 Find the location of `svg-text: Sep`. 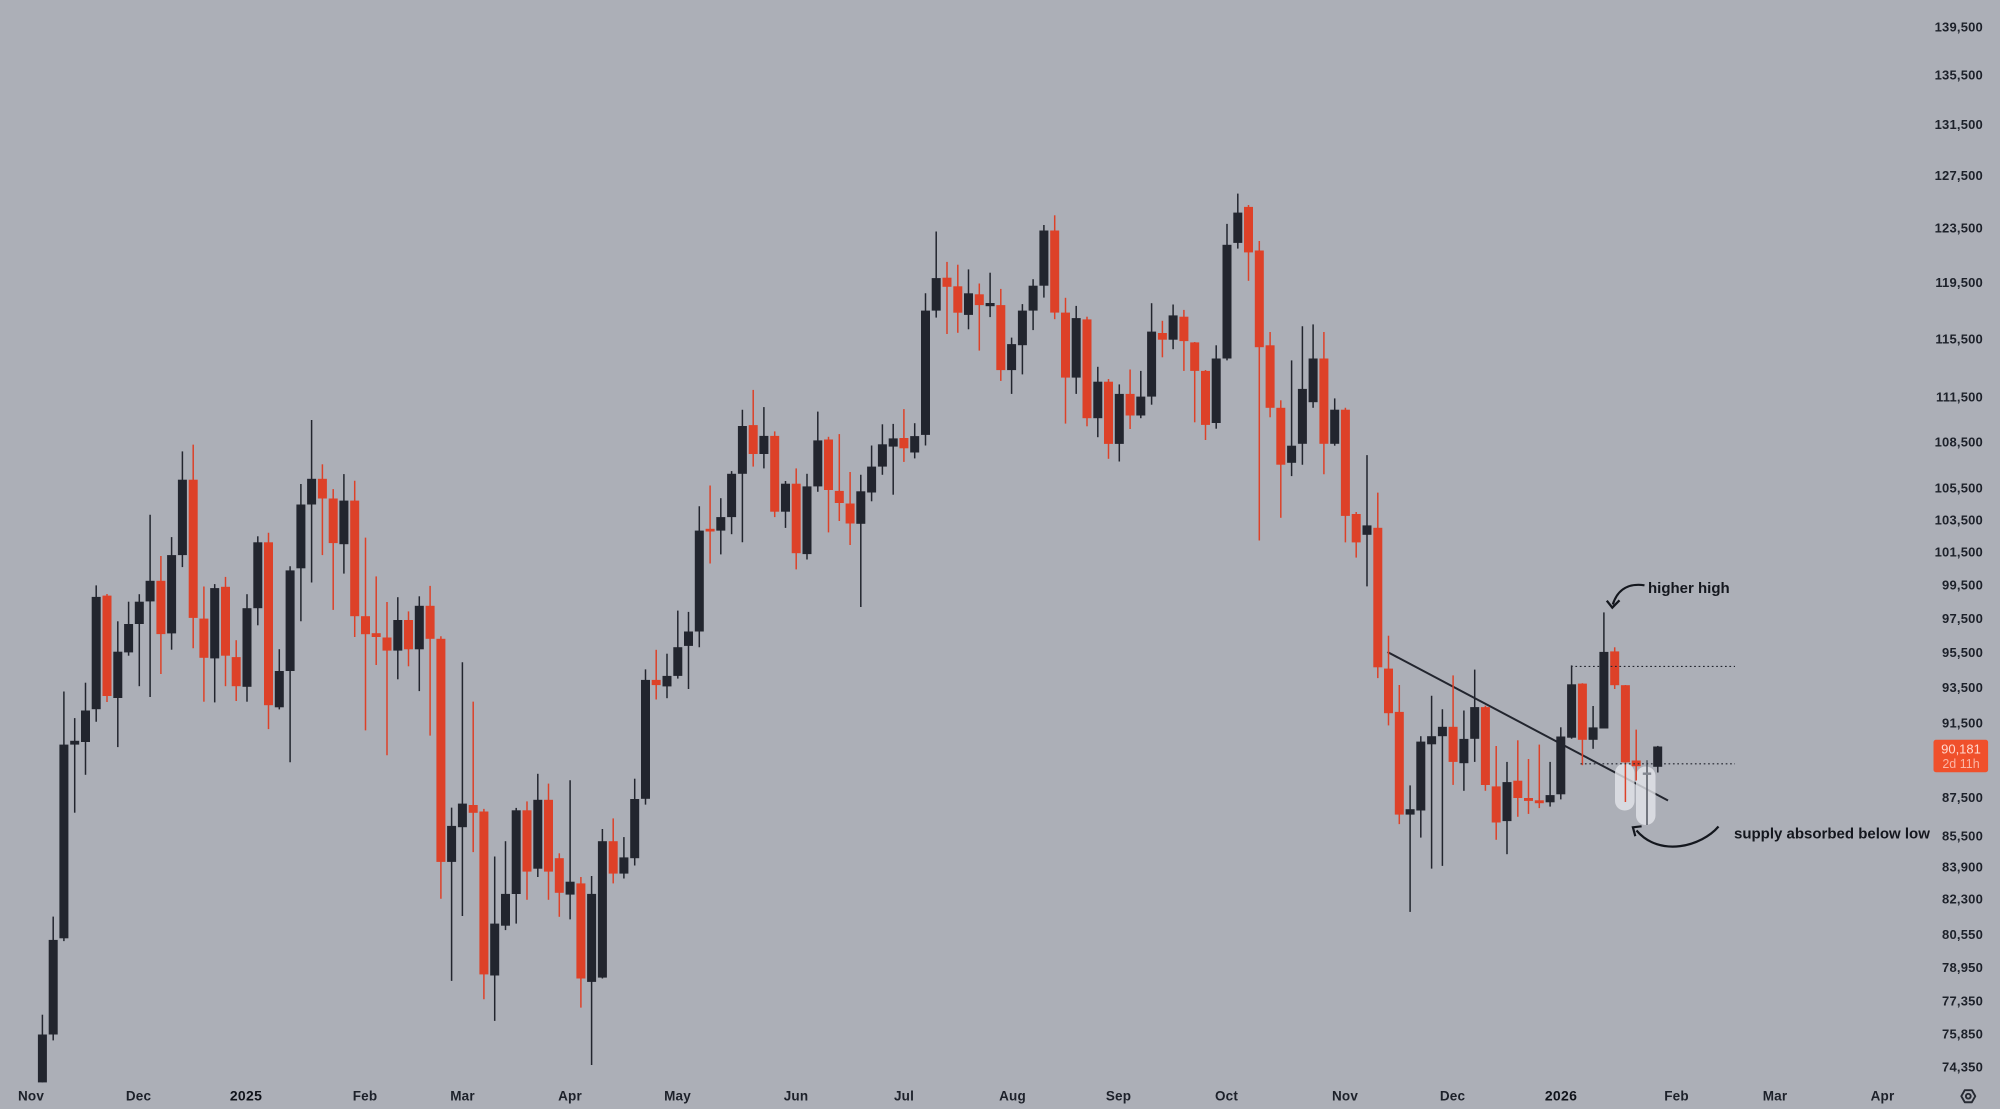

svg-text: Sep is located at coordinates (1118, 1096).